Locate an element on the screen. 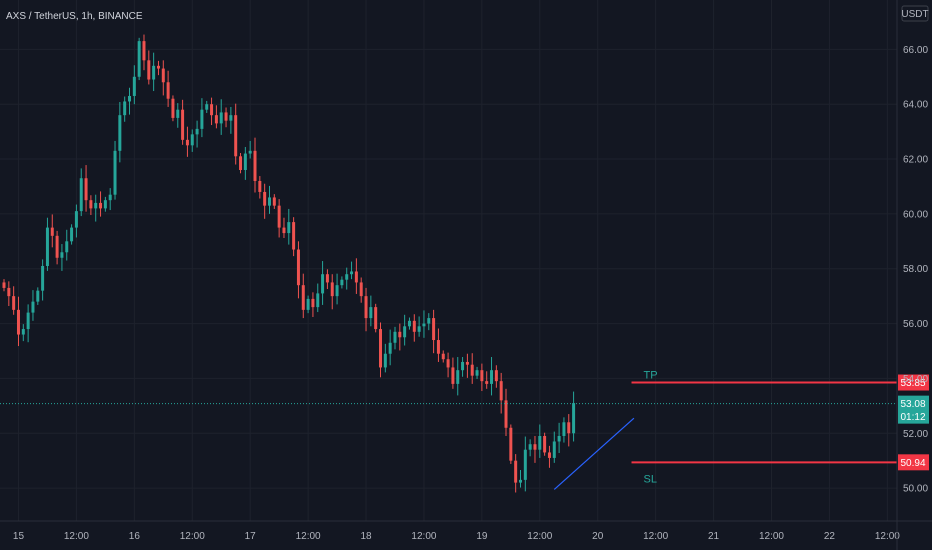  x-tick-label: 18 is located at coordinates (366, 536).